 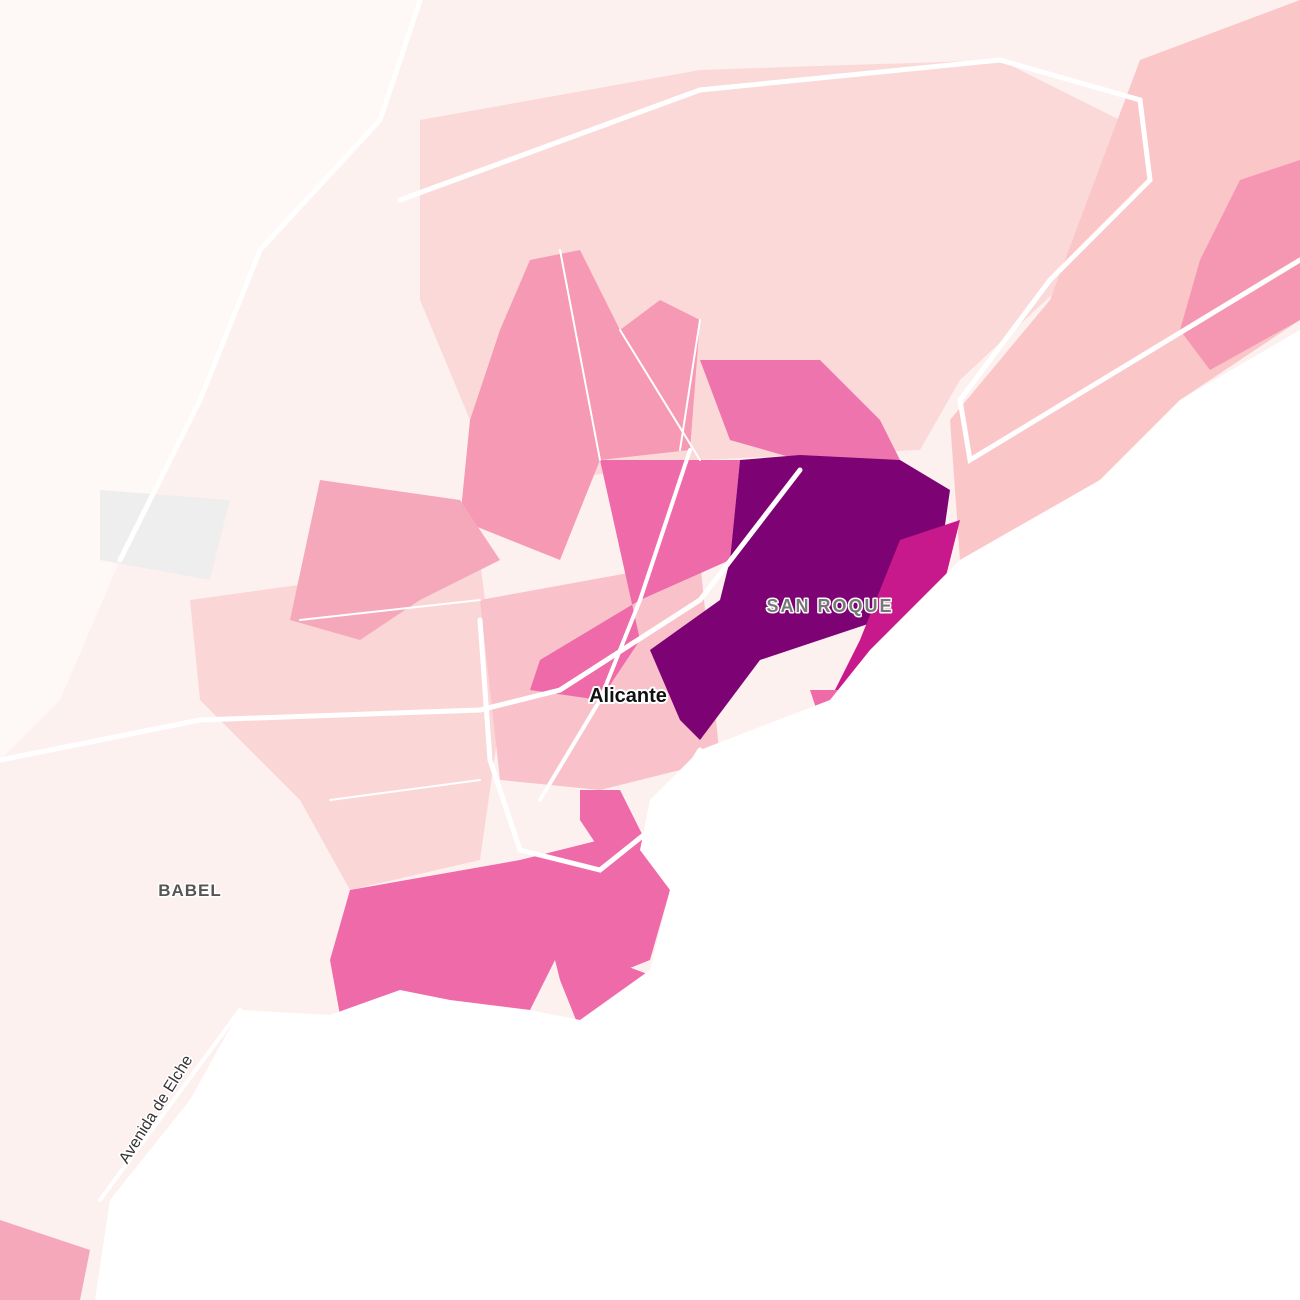 I want to click on district-label: BABEL, so click(x=190, y=890).